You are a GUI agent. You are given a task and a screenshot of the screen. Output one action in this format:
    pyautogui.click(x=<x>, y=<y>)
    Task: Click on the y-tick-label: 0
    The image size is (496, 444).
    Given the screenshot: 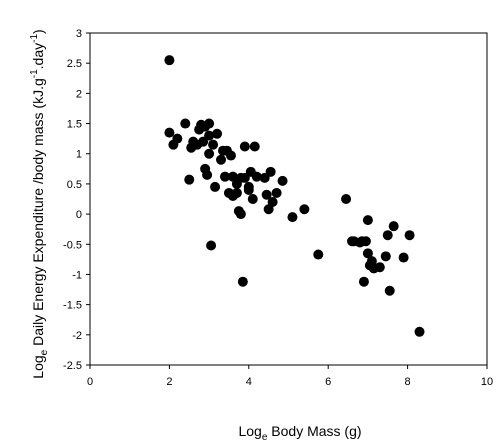 What is the action you would take?
    pyautogui.click(x=79, y=215)
    